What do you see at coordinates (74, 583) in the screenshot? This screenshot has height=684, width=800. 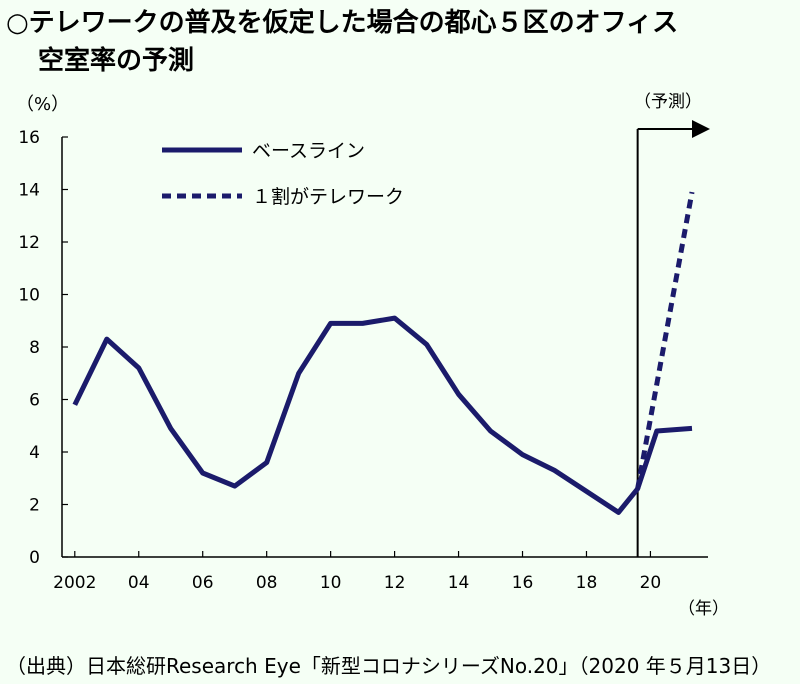 I see `x-tick-label: 2002` at bounding box center [74, 583].